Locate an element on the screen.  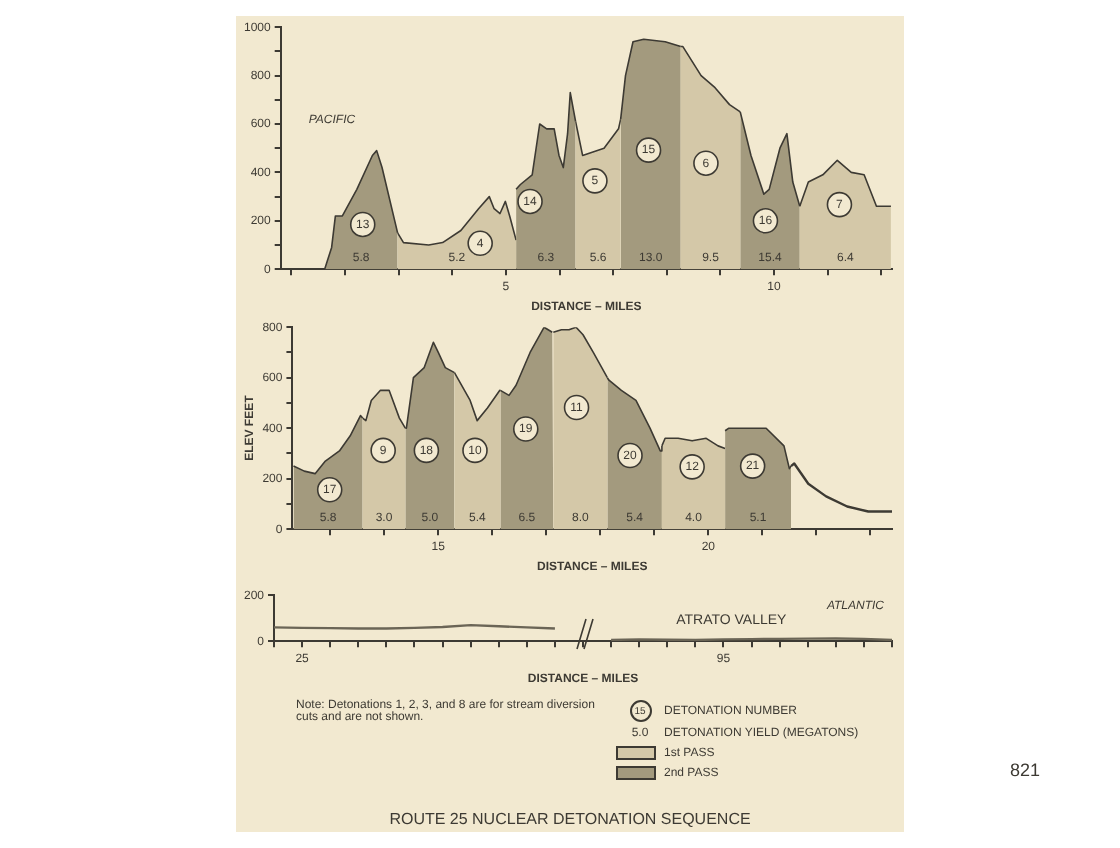
text: 821 is located at coordinates (1025, 770).